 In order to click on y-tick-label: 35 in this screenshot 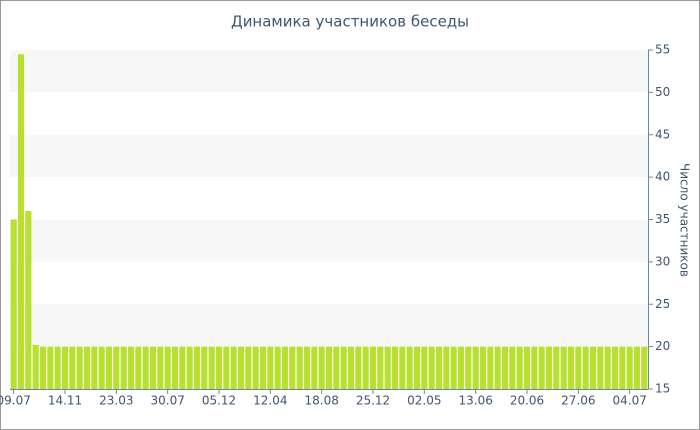, I will do `click(662, 219)`.